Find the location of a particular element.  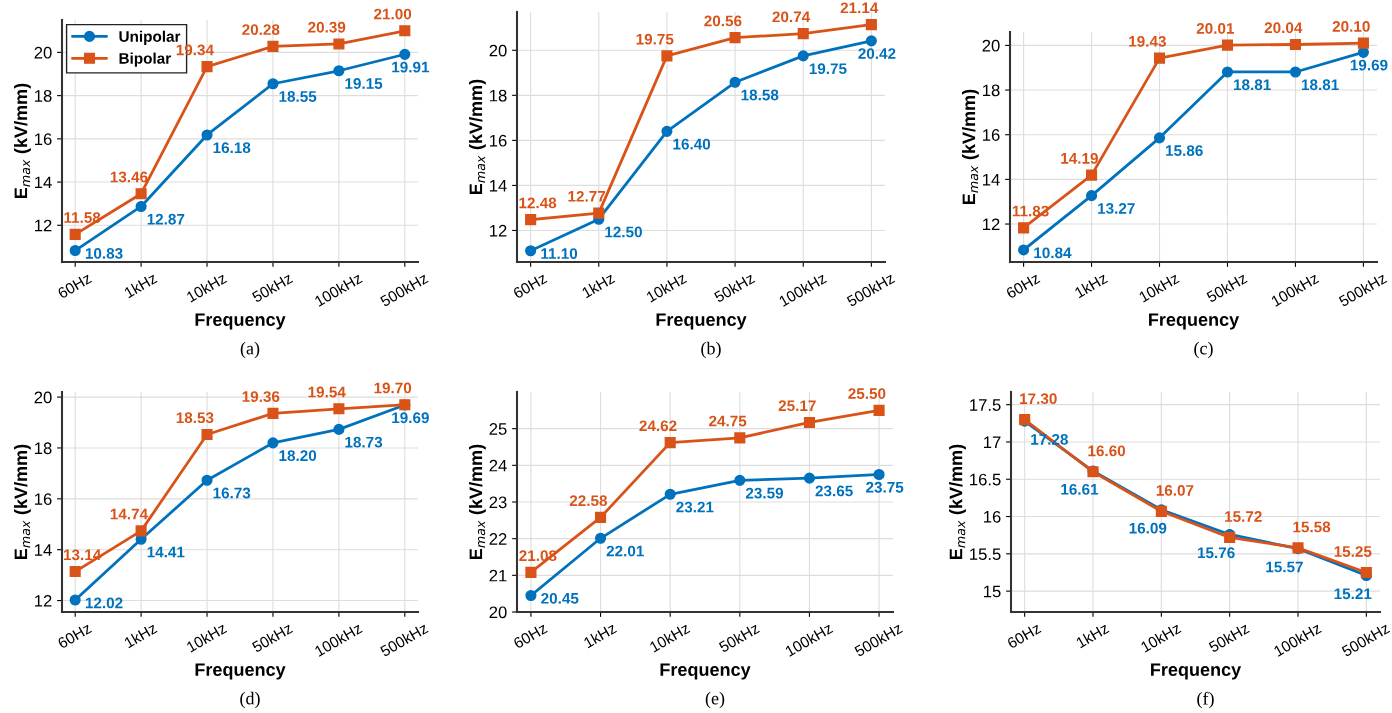

data-label: 15.21 is located at coordinates (1353, 594).